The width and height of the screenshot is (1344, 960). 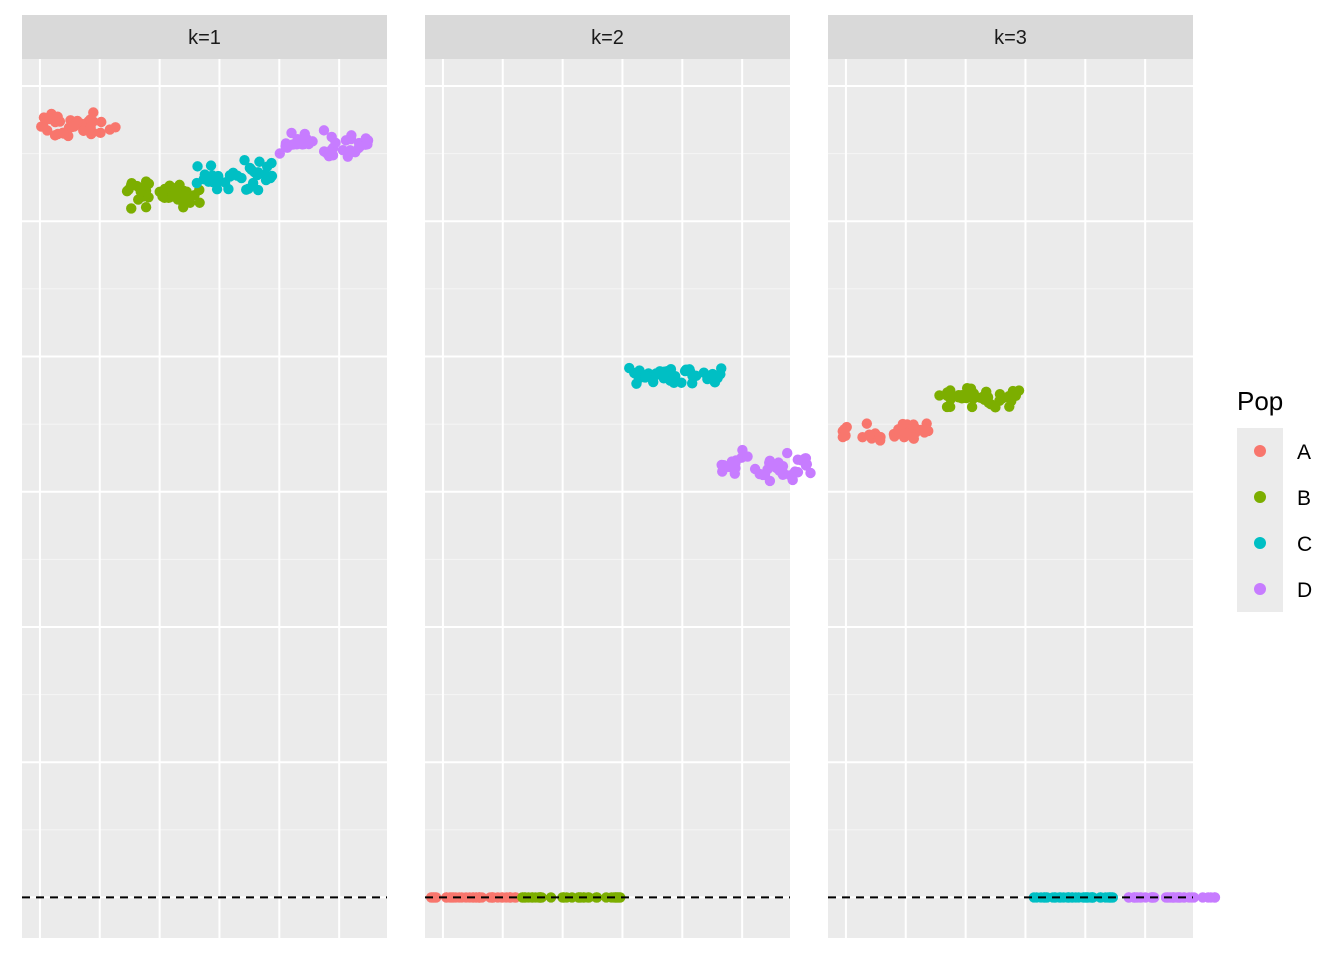 What do you see at coordinates (1304, 452) in the screenshot?
I see `legend-label-A: A` at bounding box center [1304, 452].